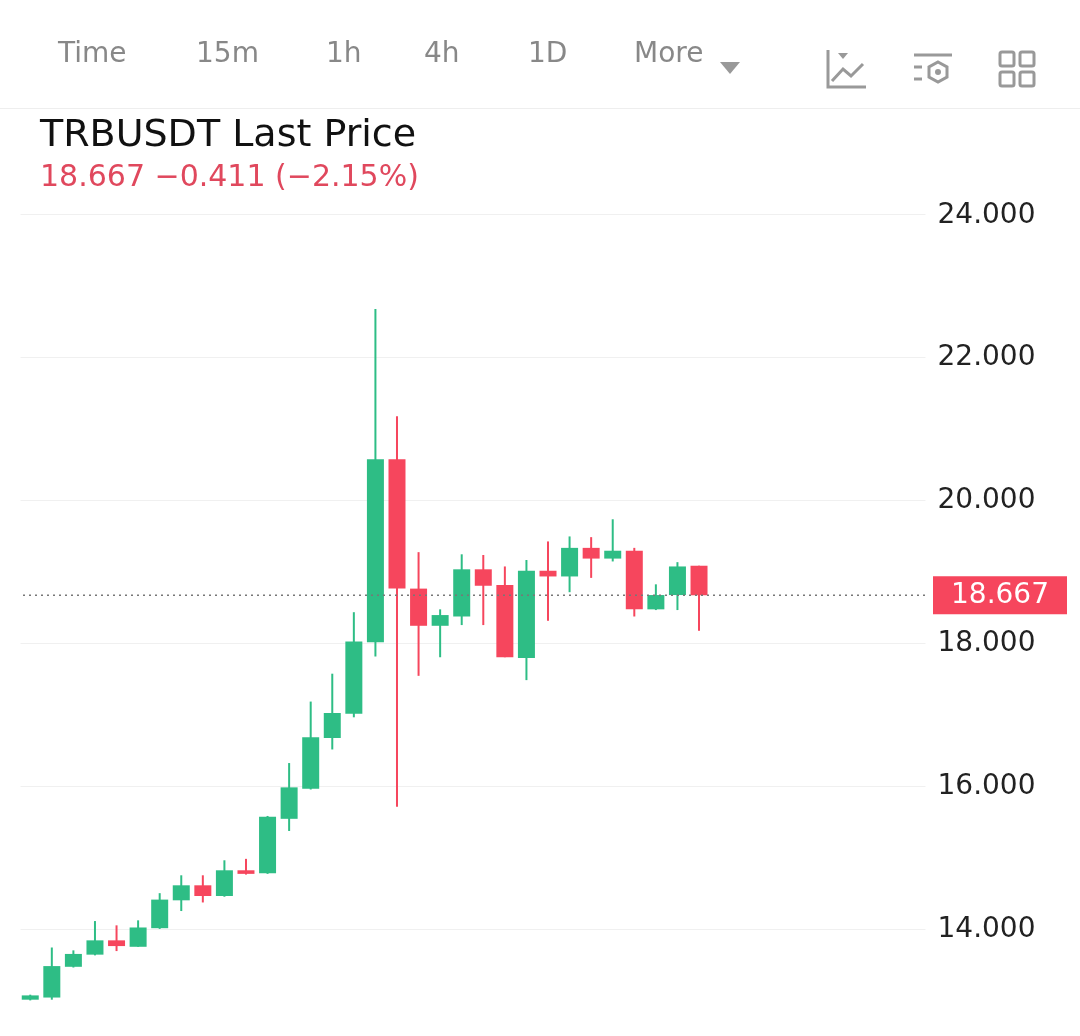  What do you see at coordinates (669, 52) in the screenshot?
I see `text: More` at bounding box center [669, 52].